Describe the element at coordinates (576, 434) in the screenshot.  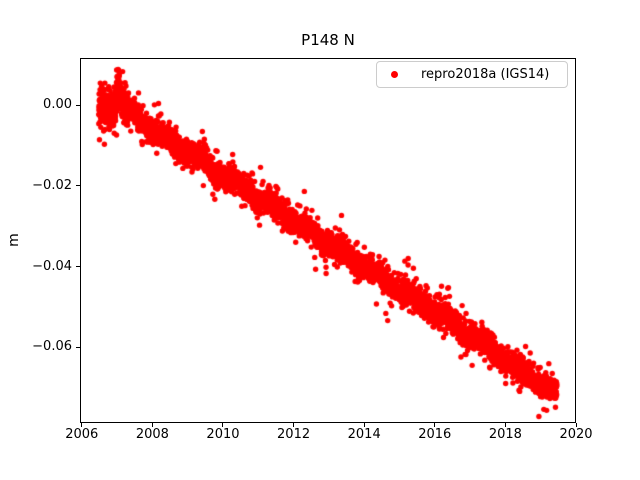
I see `x-tick-label: 2020` at that location.